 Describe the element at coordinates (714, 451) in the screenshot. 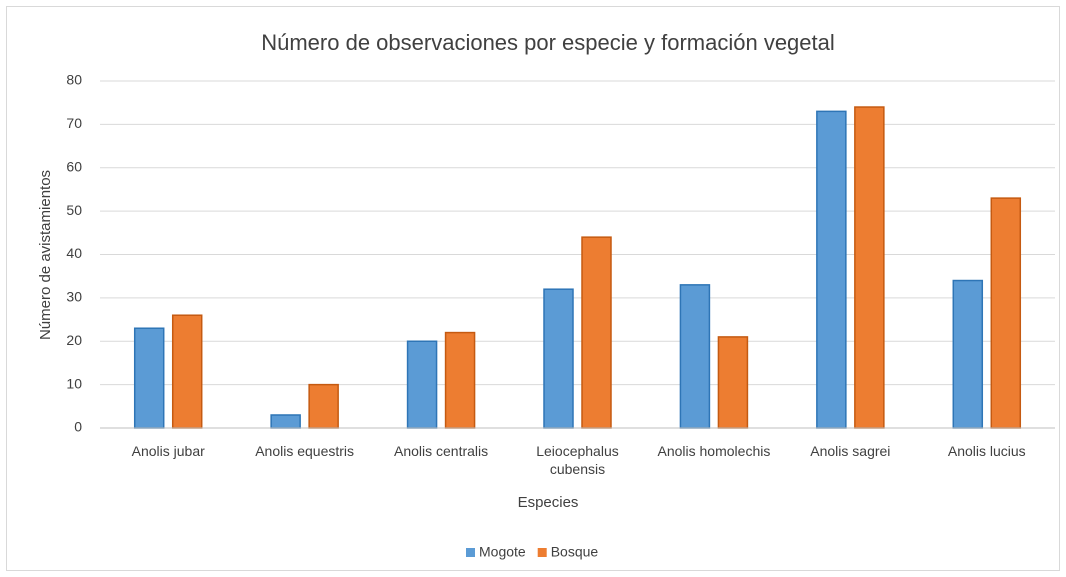

I see `x-tick-label: Anolis homolechis` at that location.